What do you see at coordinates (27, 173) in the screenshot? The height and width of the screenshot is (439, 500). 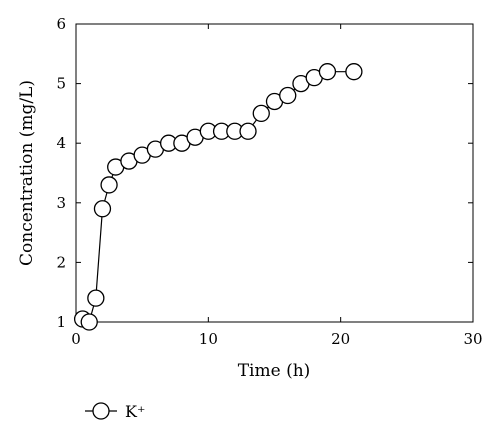 I see `y-axis-label: Concentration (mg/L)` at bounding box center [27, 173].